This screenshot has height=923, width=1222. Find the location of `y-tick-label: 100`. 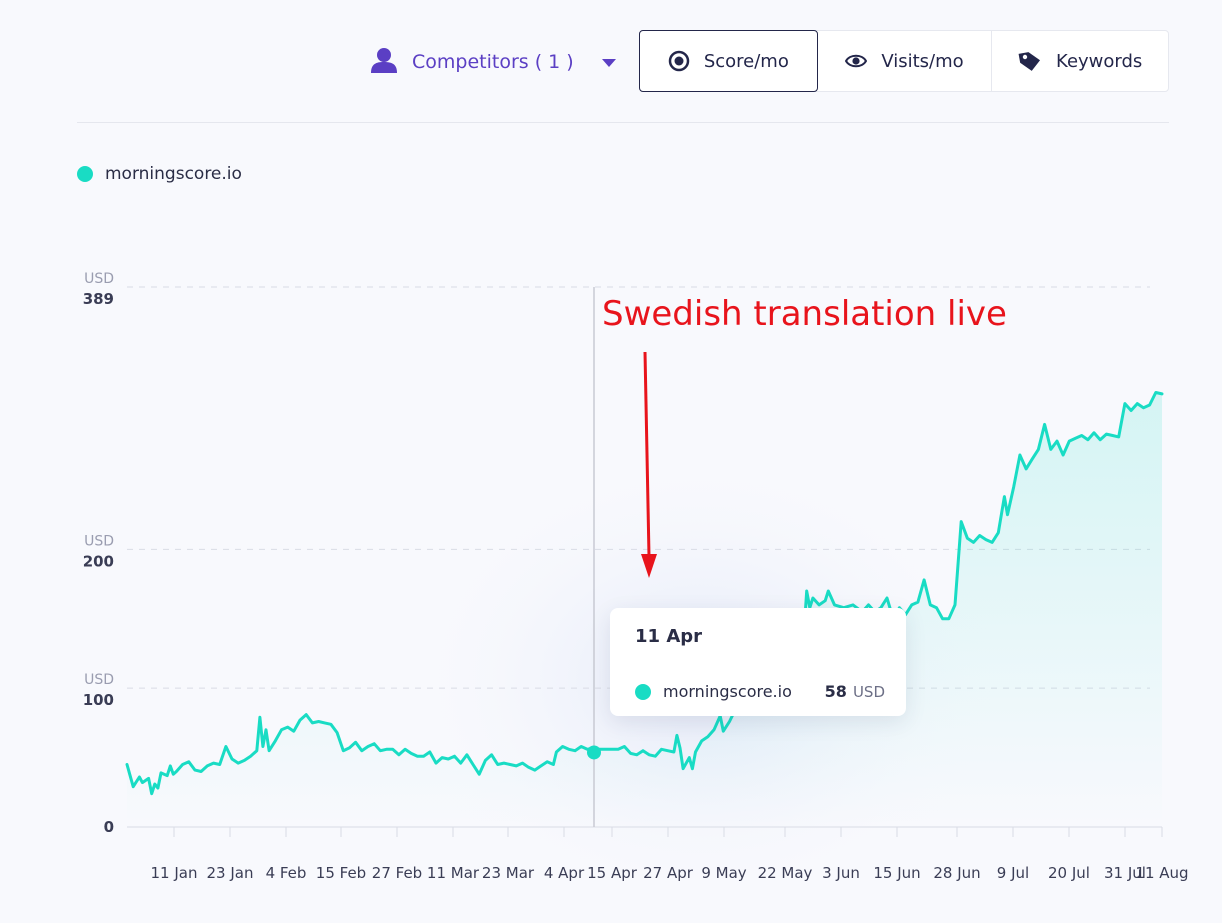

y-tick-label: 100 is located at coordinates (98, 700).